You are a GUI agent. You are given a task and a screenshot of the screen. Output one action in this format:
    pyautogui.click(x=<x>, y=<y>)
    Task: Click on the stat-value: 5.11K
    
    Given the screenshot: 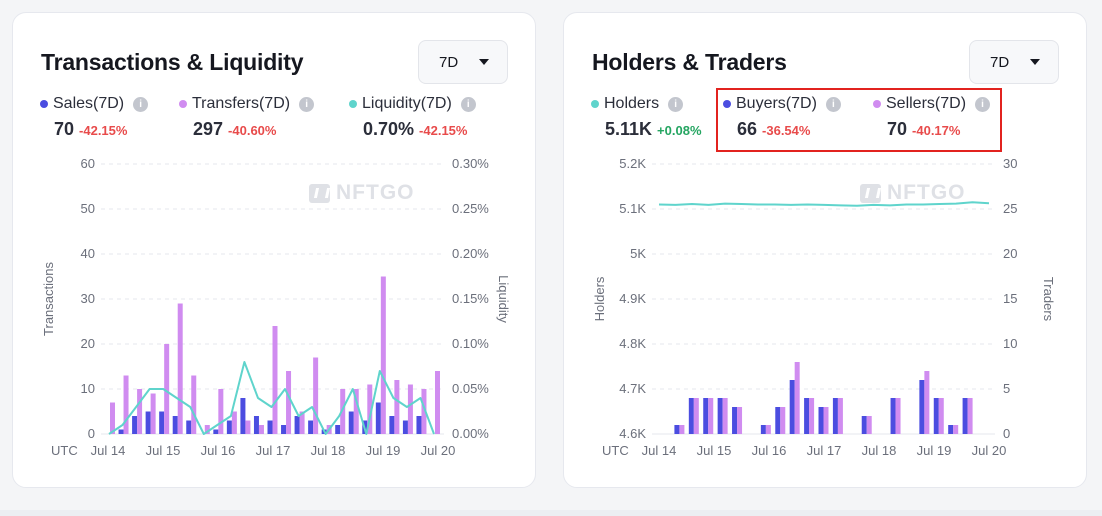 What is the action you would take?
    pyautogui.click(x=629, y=129)
    